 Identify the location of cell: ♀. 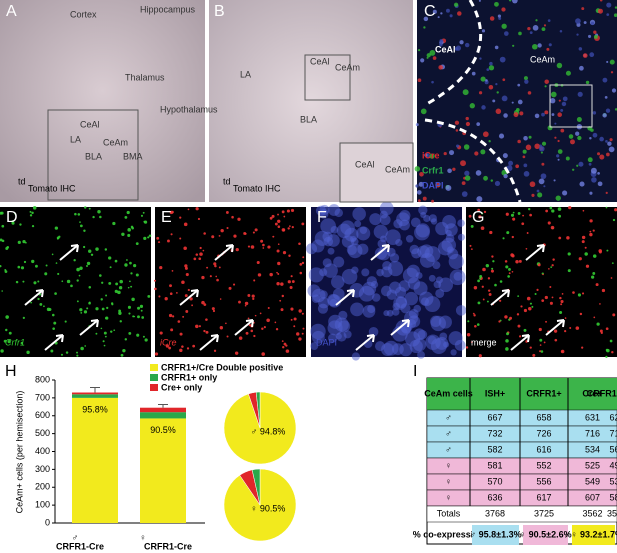
(448, 497).